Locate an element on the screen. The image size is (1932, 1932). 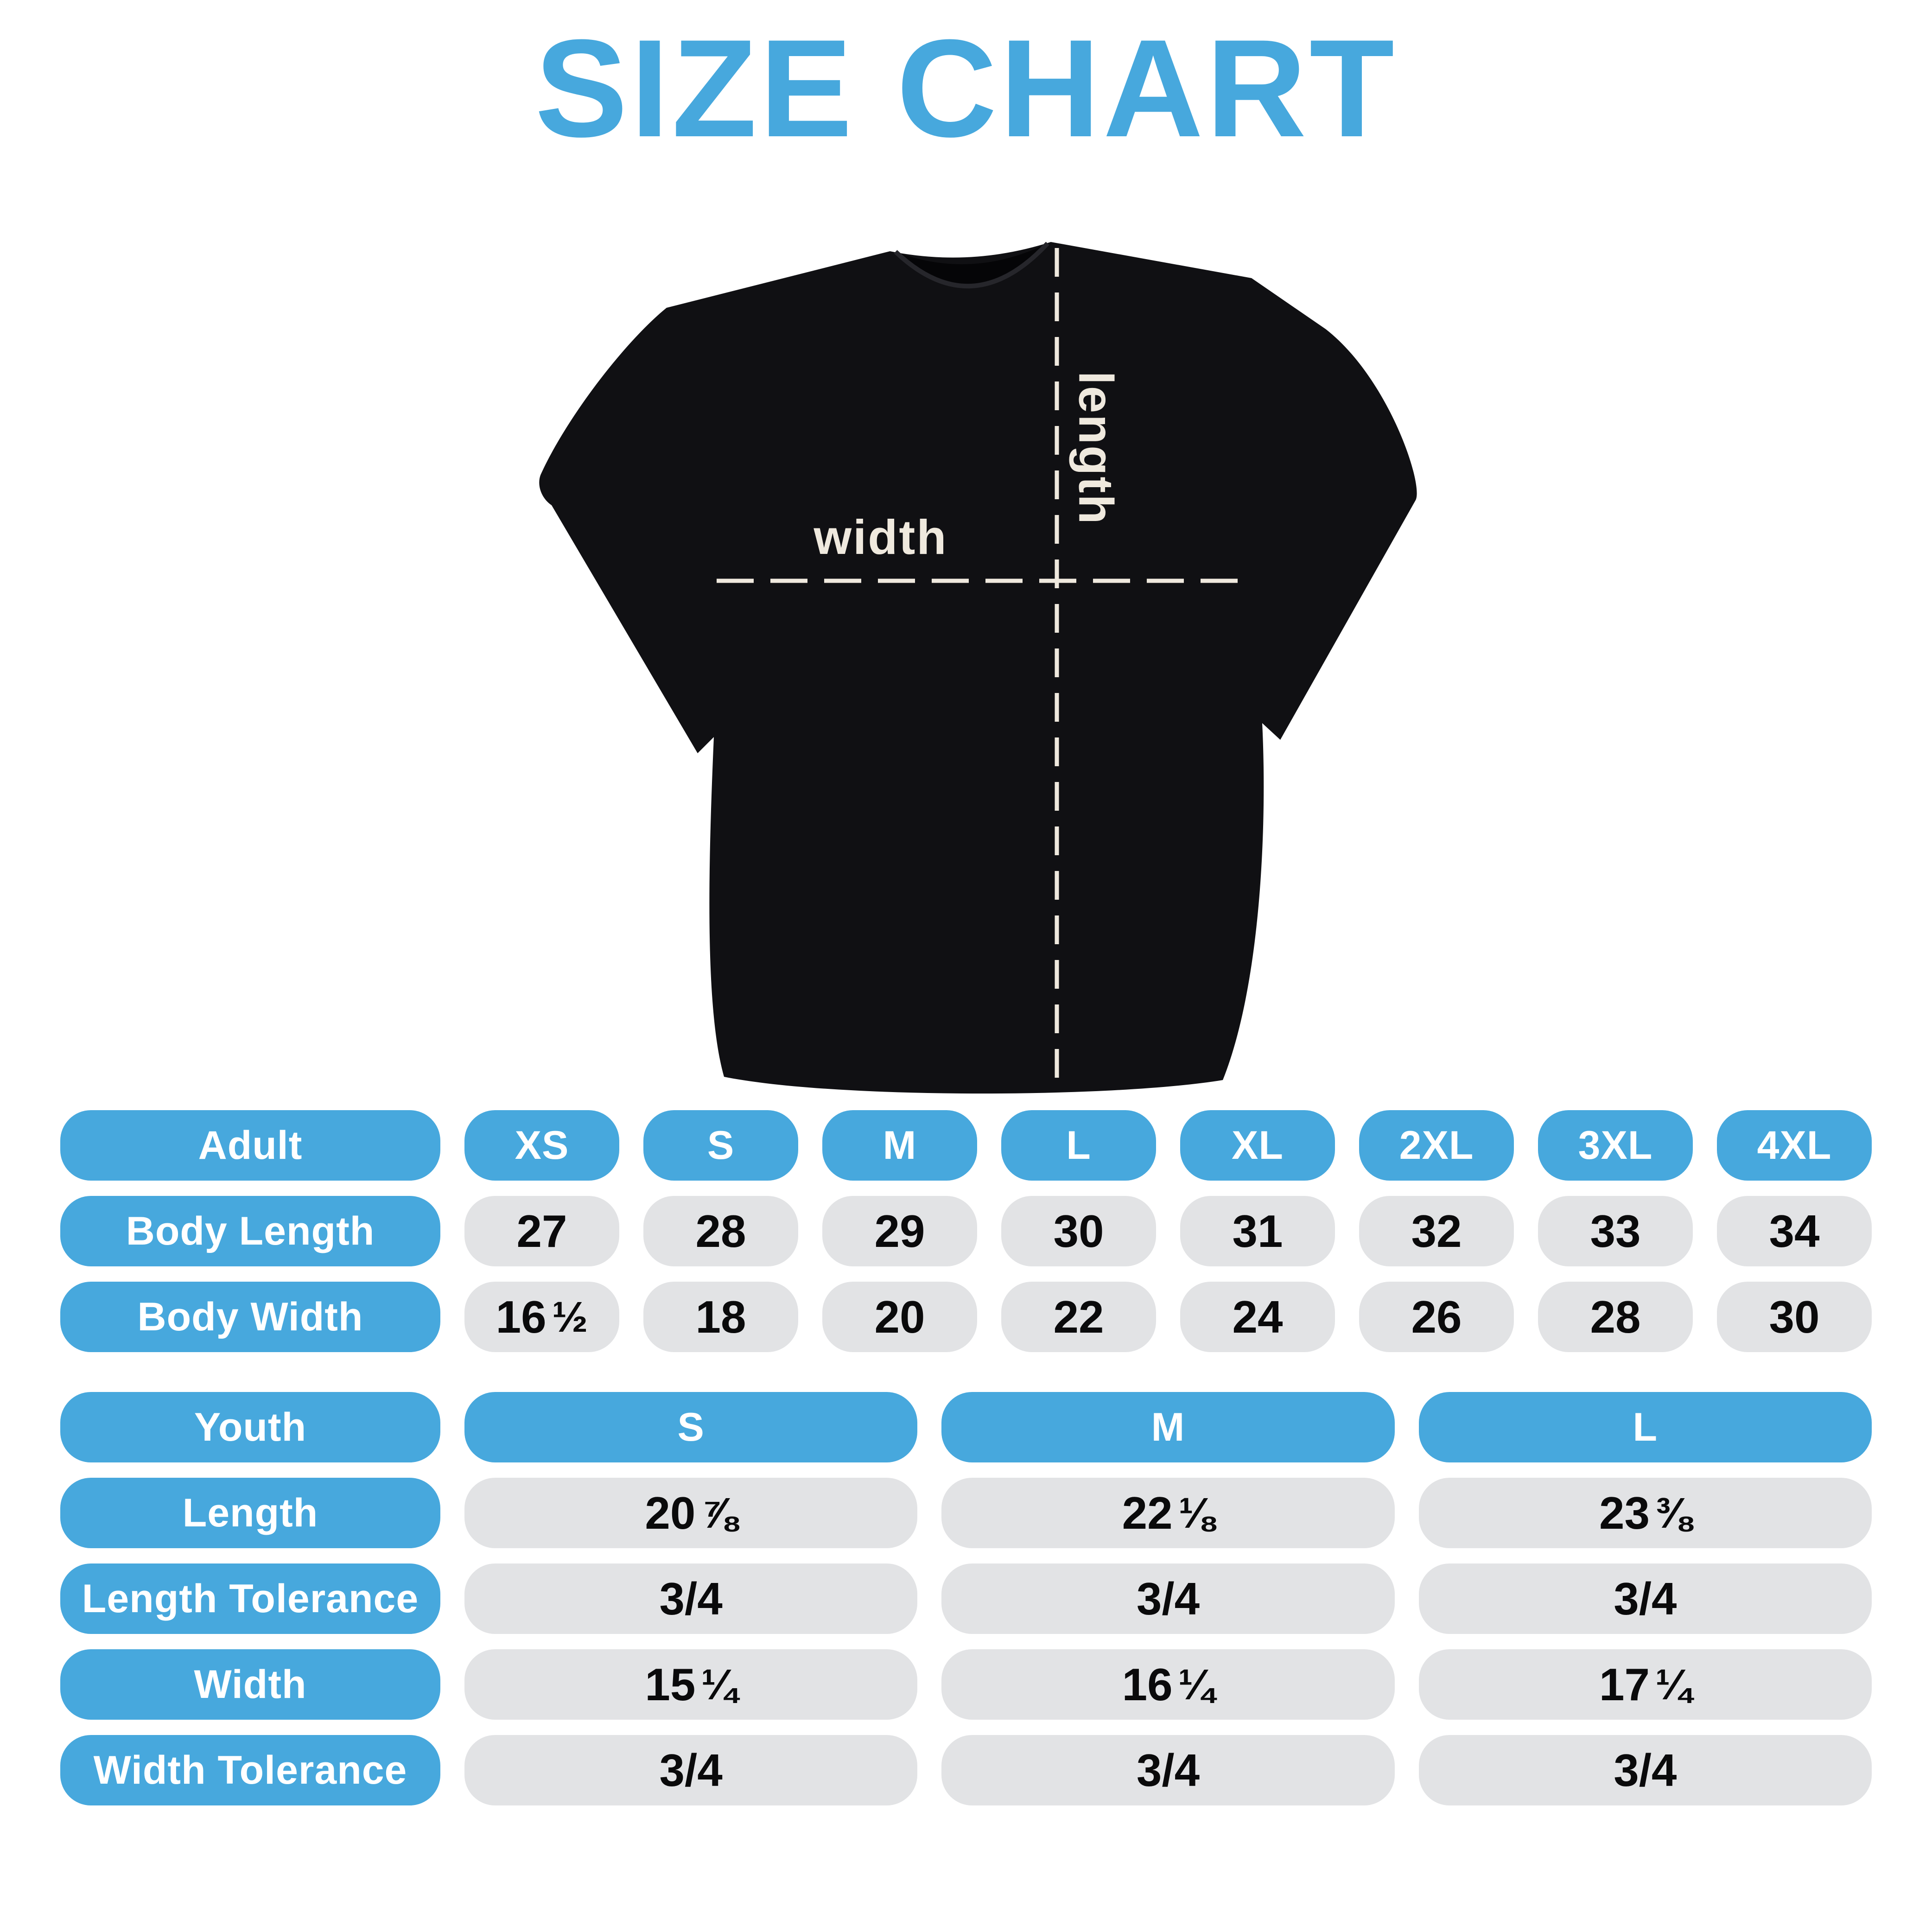
size-header-pill-3xl: 3XL is located at coordinates (1615, 1145).